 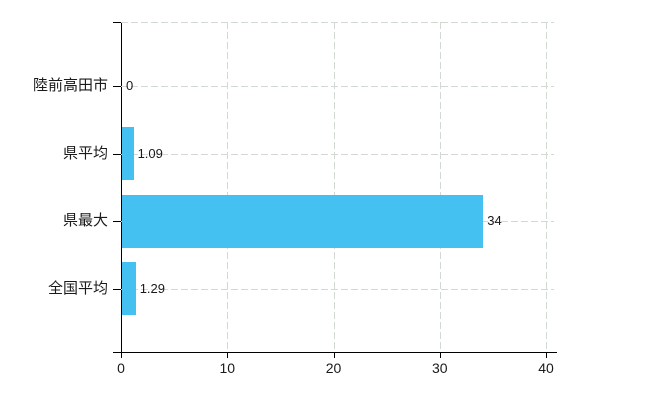 I want to click on category-label: 陸前高田市, so click(x=70, y=85).